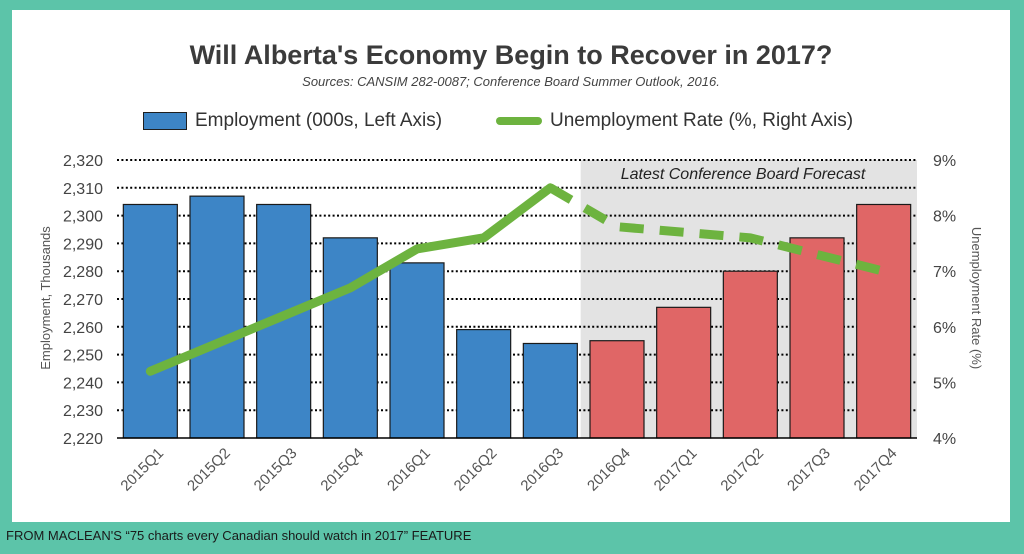 The height and width of the screenshot is (554, 1024). I want to click on x-tick-label: 2015Q1, so click(142, 470).